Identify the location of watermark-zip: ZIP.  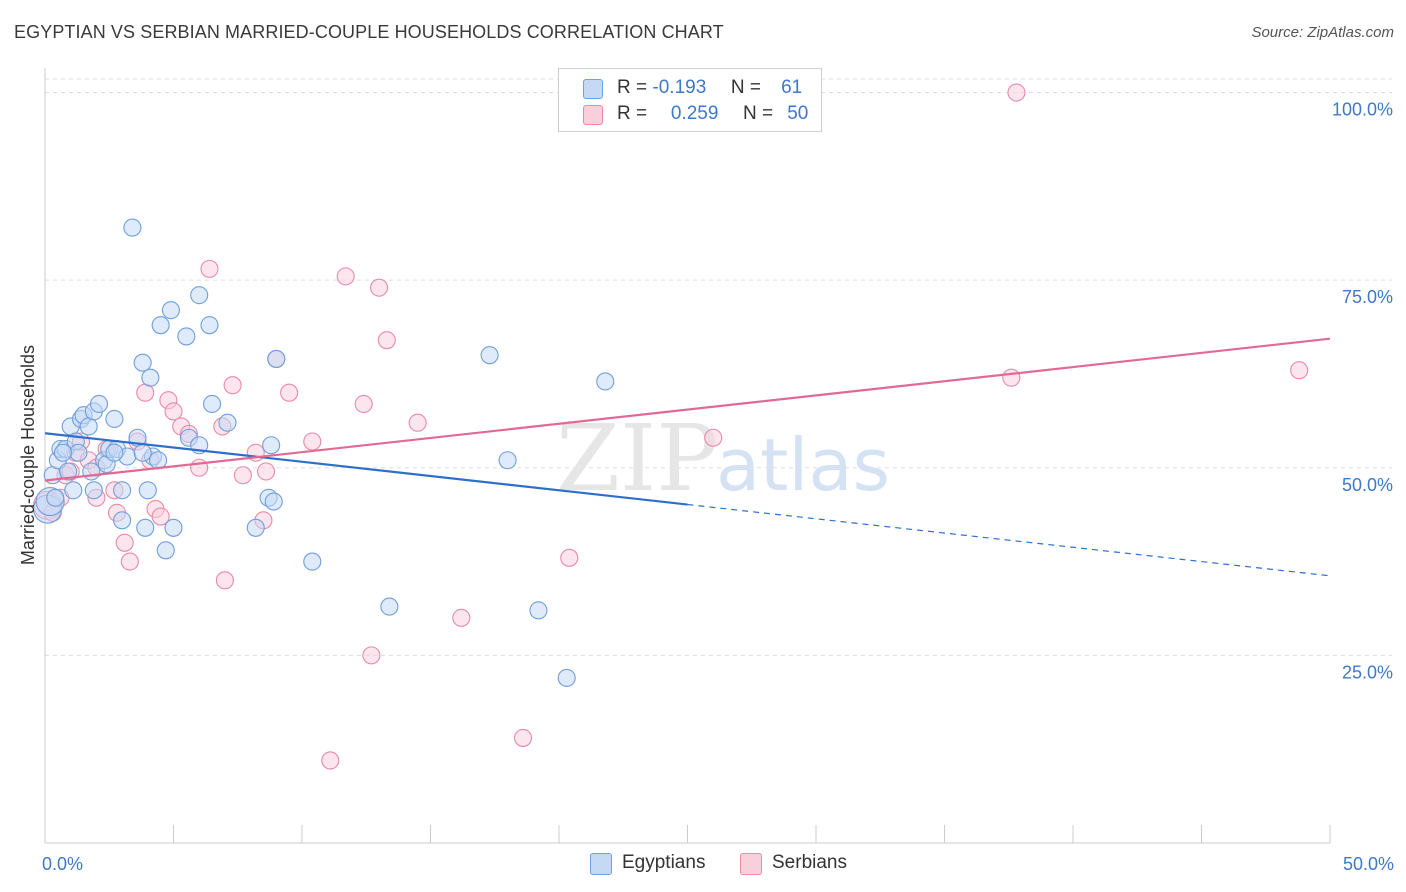
(637, 458).